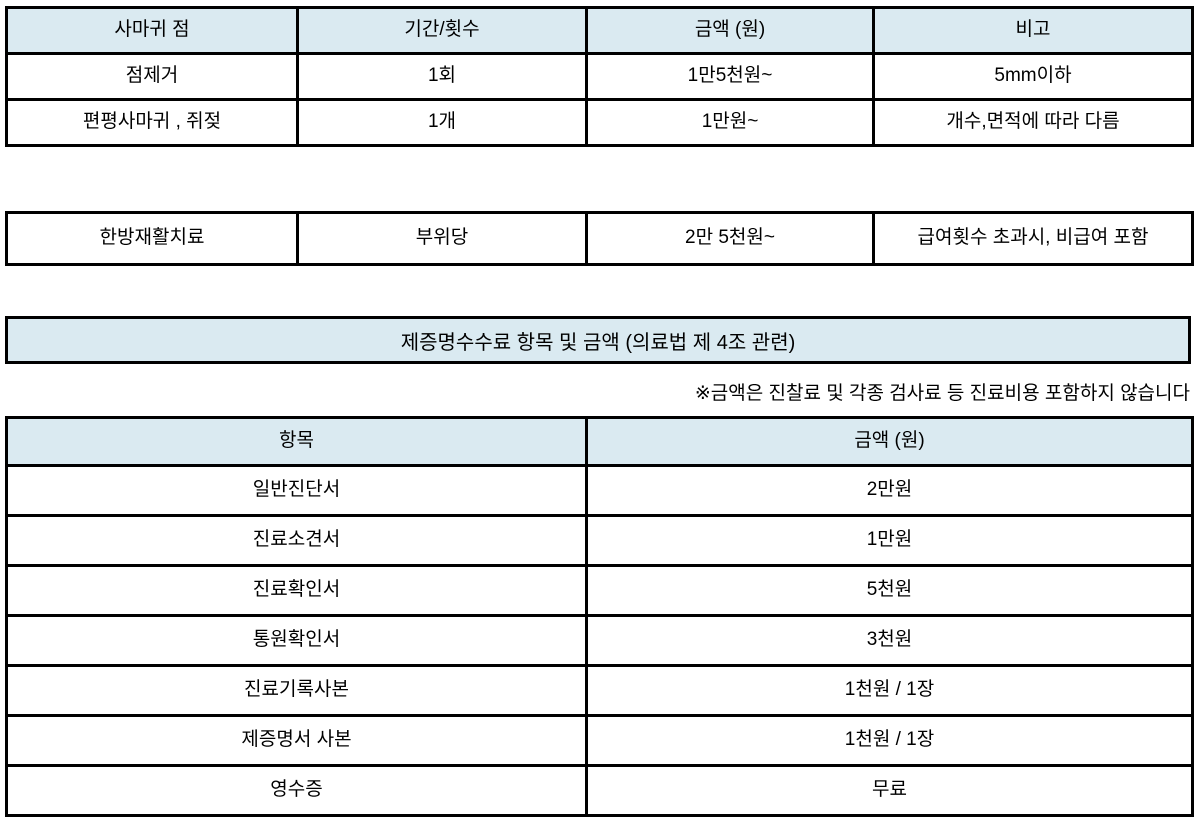 This screenshot has width=1196, height=837. I want to click on table-header-row: 사마귀 점 기간/횟수 금액 (원) 비고, so click(599, 30).